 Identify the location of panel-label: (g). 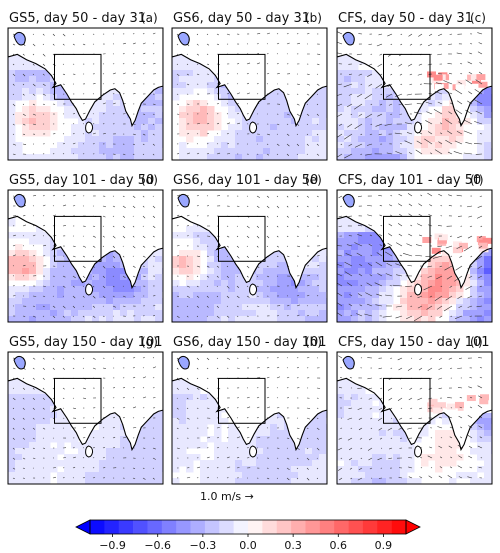
(149, 342).